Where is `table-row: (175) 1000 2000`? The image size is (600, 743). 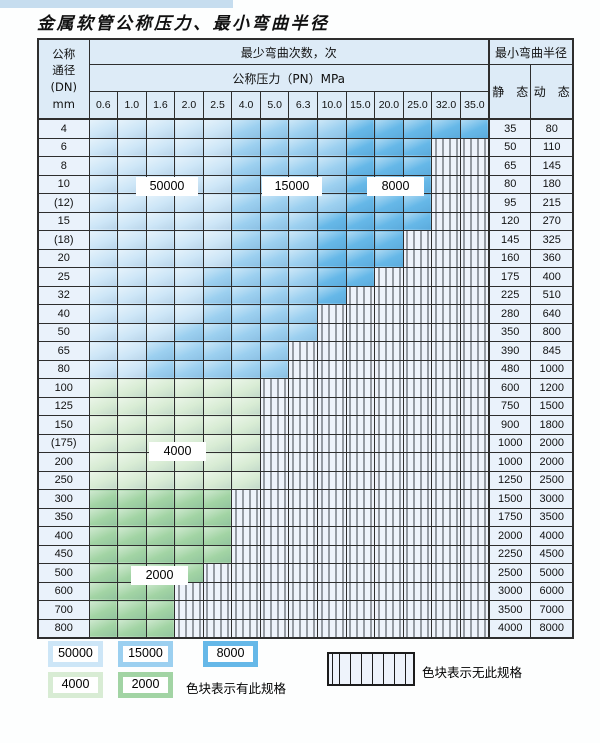 table-row: (175) 1000 2000 is located at coordinates (305, 443).